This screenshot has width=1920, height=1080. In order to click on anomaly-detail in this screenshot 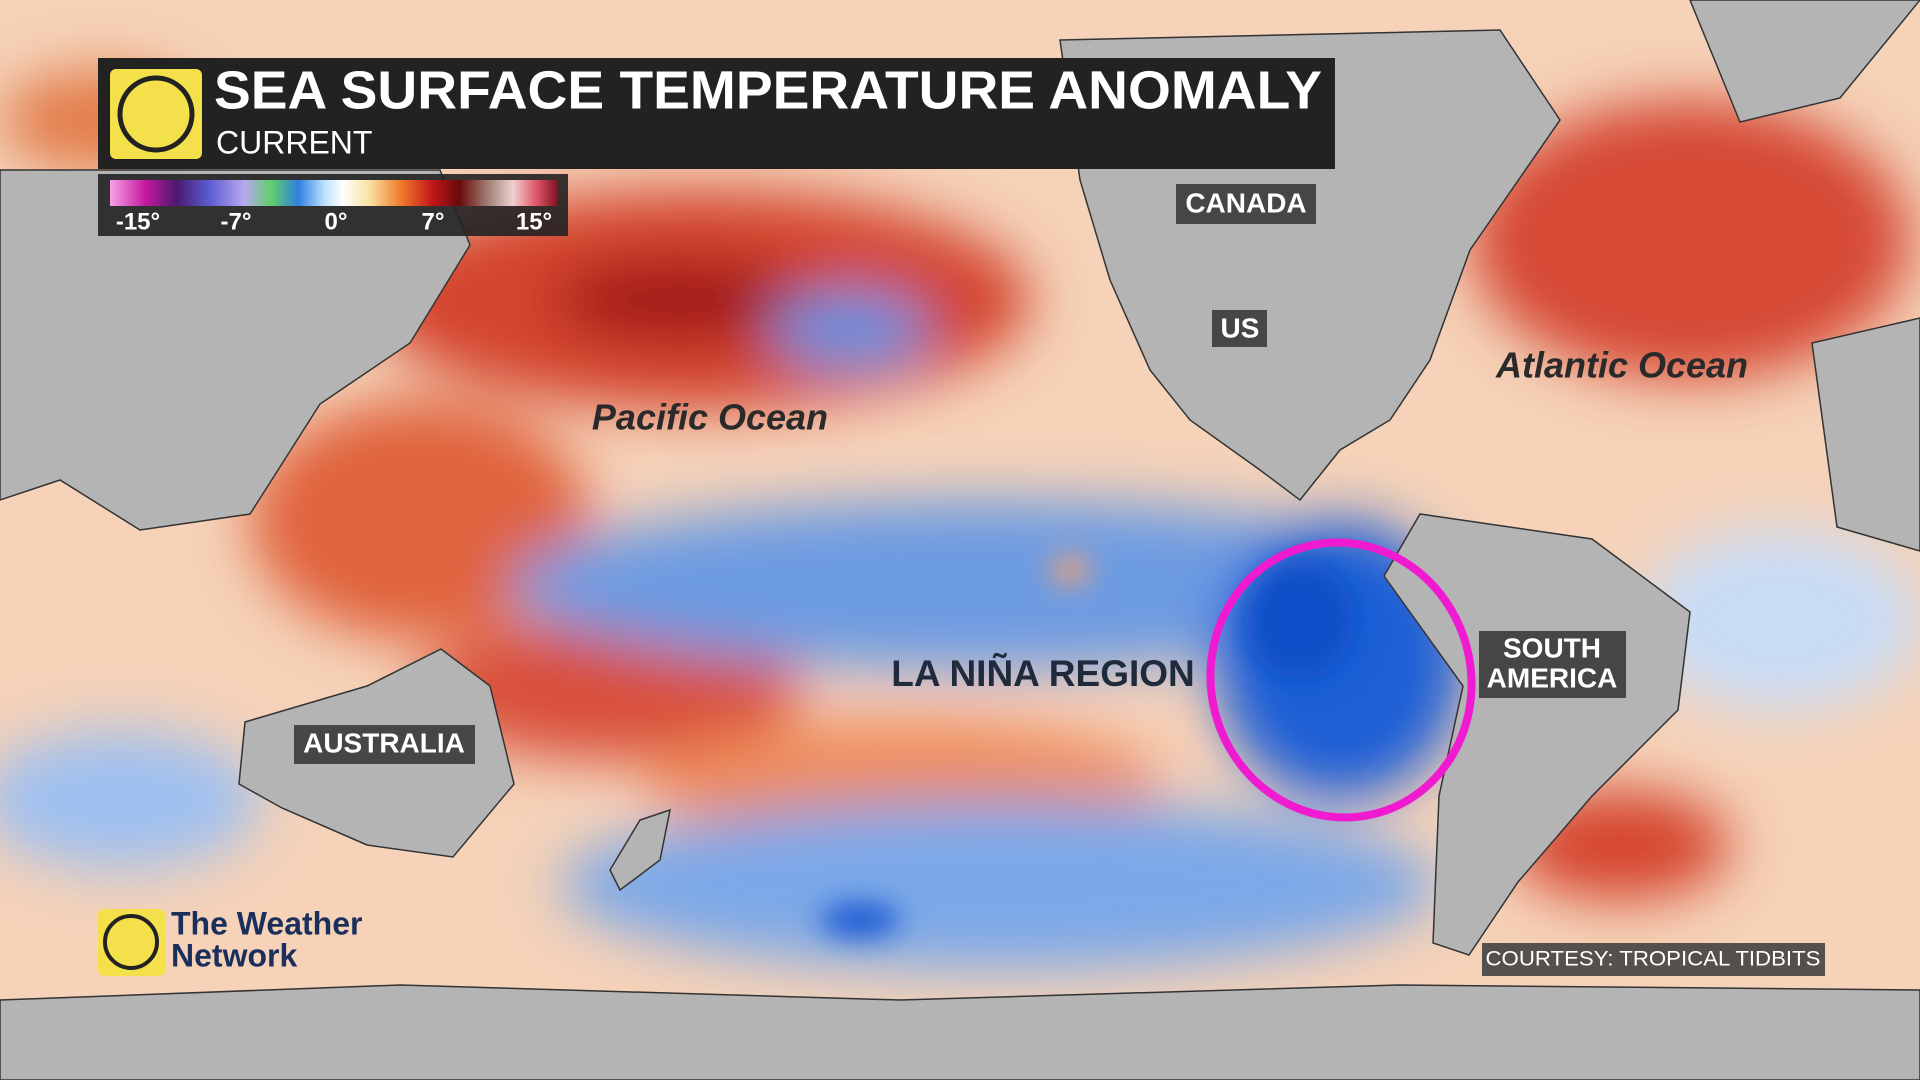, I will do `click(1087, 747)`.